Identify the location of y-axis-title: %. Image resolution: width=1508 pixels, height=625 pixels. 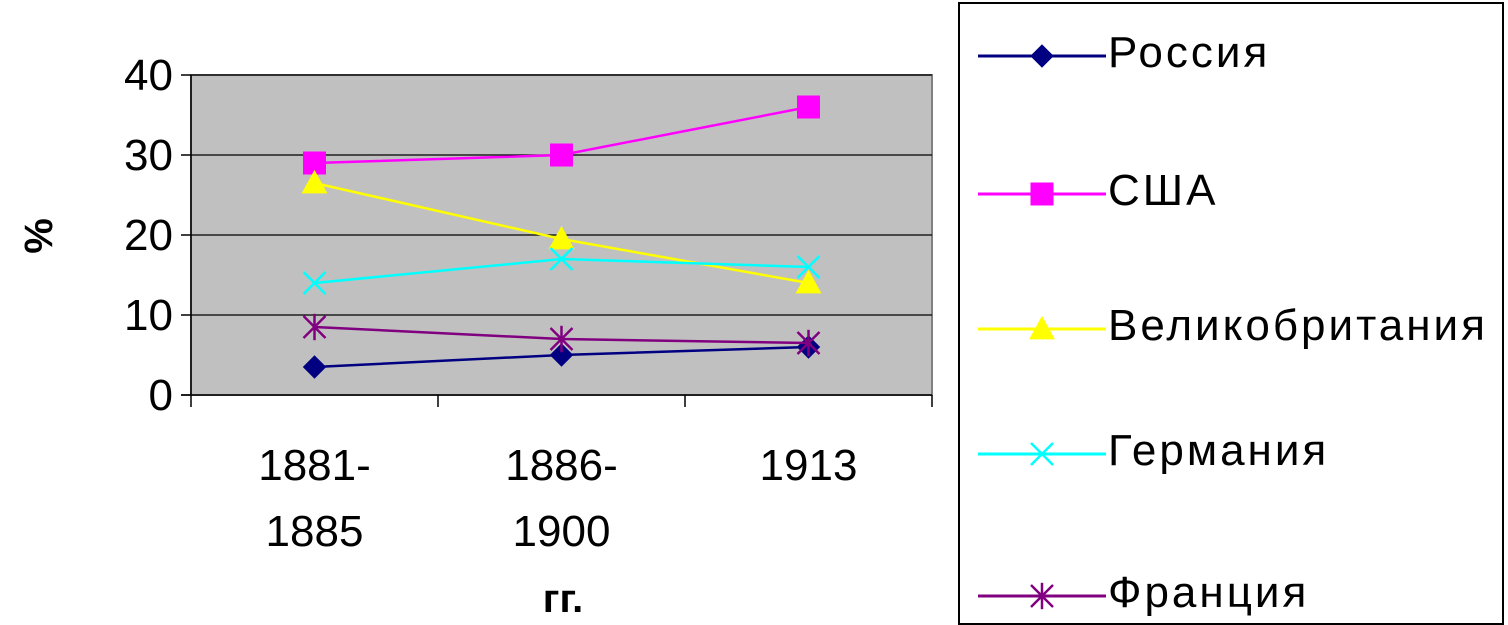
(39, 236).